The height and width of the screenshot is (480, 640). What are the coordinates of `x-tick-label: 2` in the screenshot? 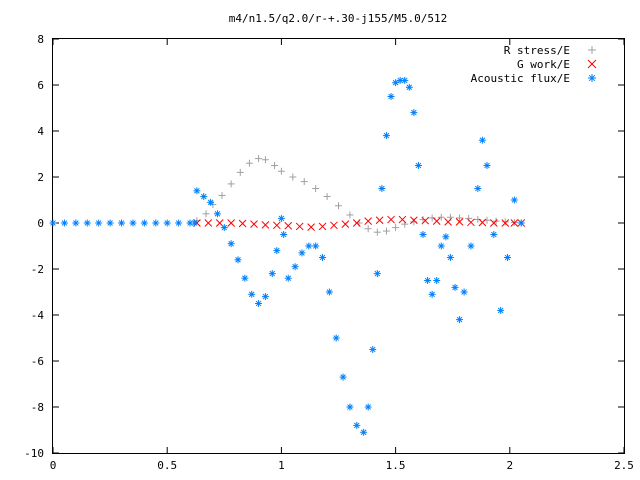 It's located at (509, 465).